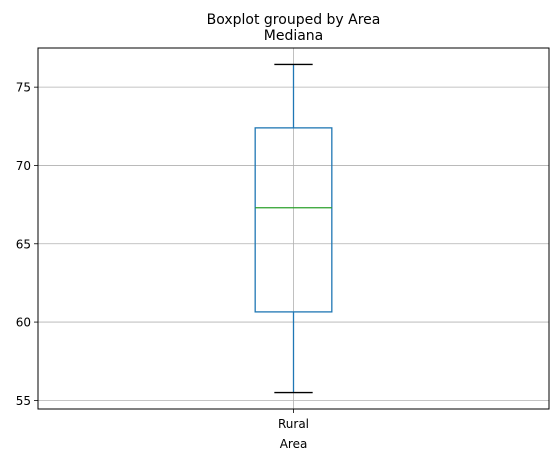 This screenshot has height=461, width=559. I want to click on box-layer, so click(293, 228).